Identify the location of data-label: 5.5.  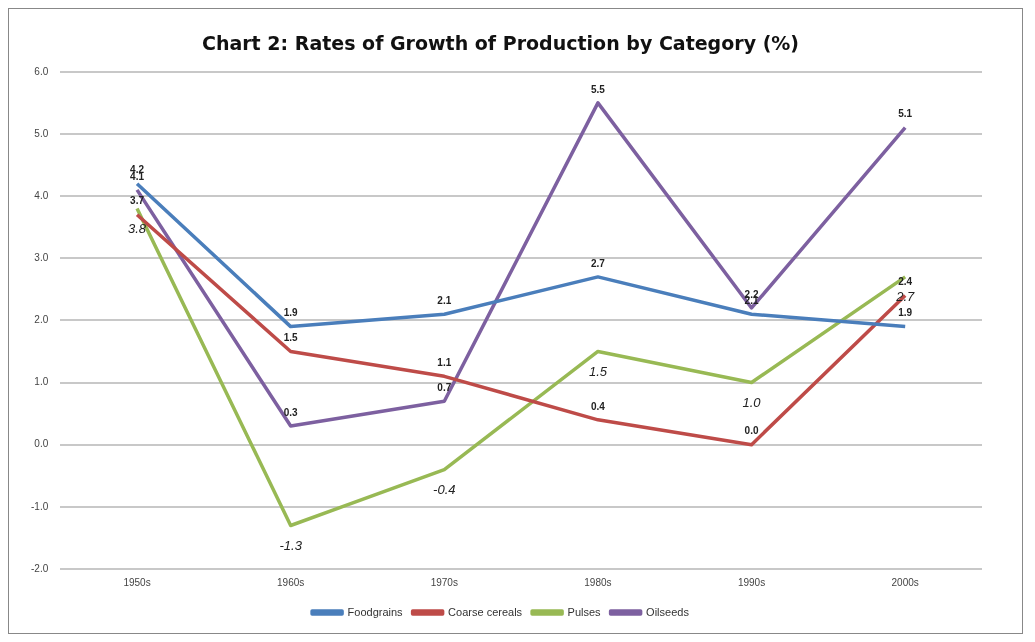
(598, 89).